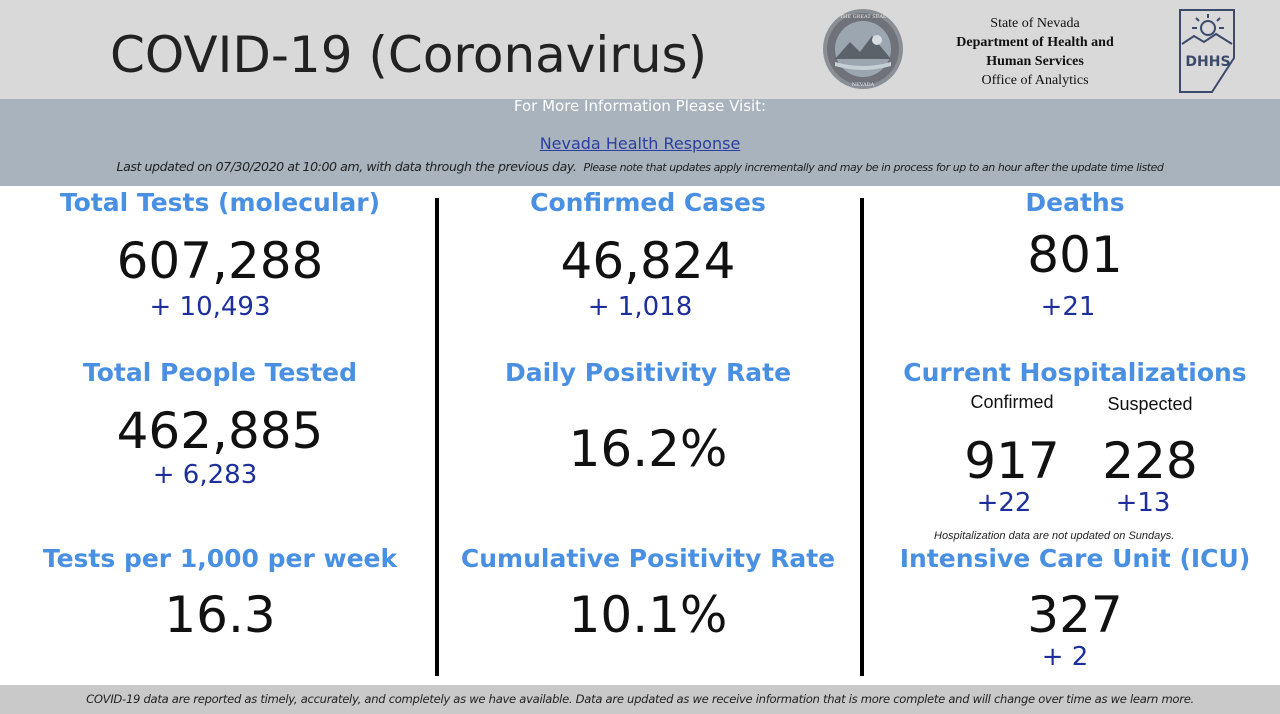 The image size is (1280, 714). I want to click on total-tests-title: Total Tests (molecular), so click(220, 202).